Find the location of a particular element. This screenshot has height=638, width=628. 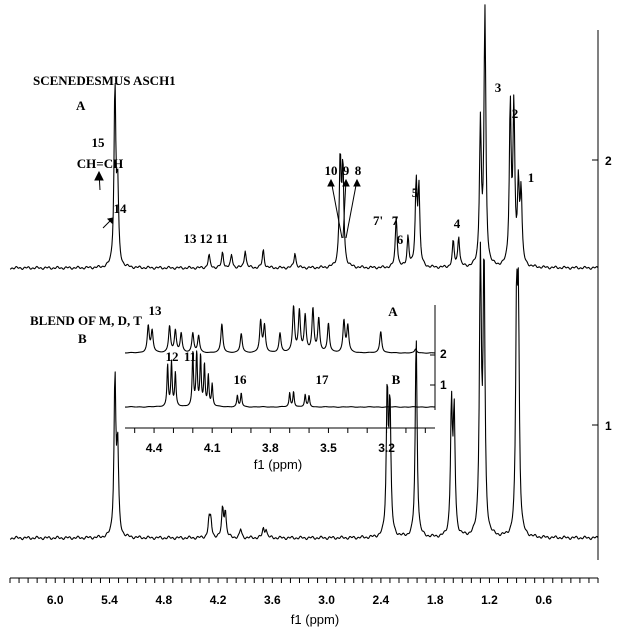

x-tick-label: 4.1 is located at coordinates (212, 448).